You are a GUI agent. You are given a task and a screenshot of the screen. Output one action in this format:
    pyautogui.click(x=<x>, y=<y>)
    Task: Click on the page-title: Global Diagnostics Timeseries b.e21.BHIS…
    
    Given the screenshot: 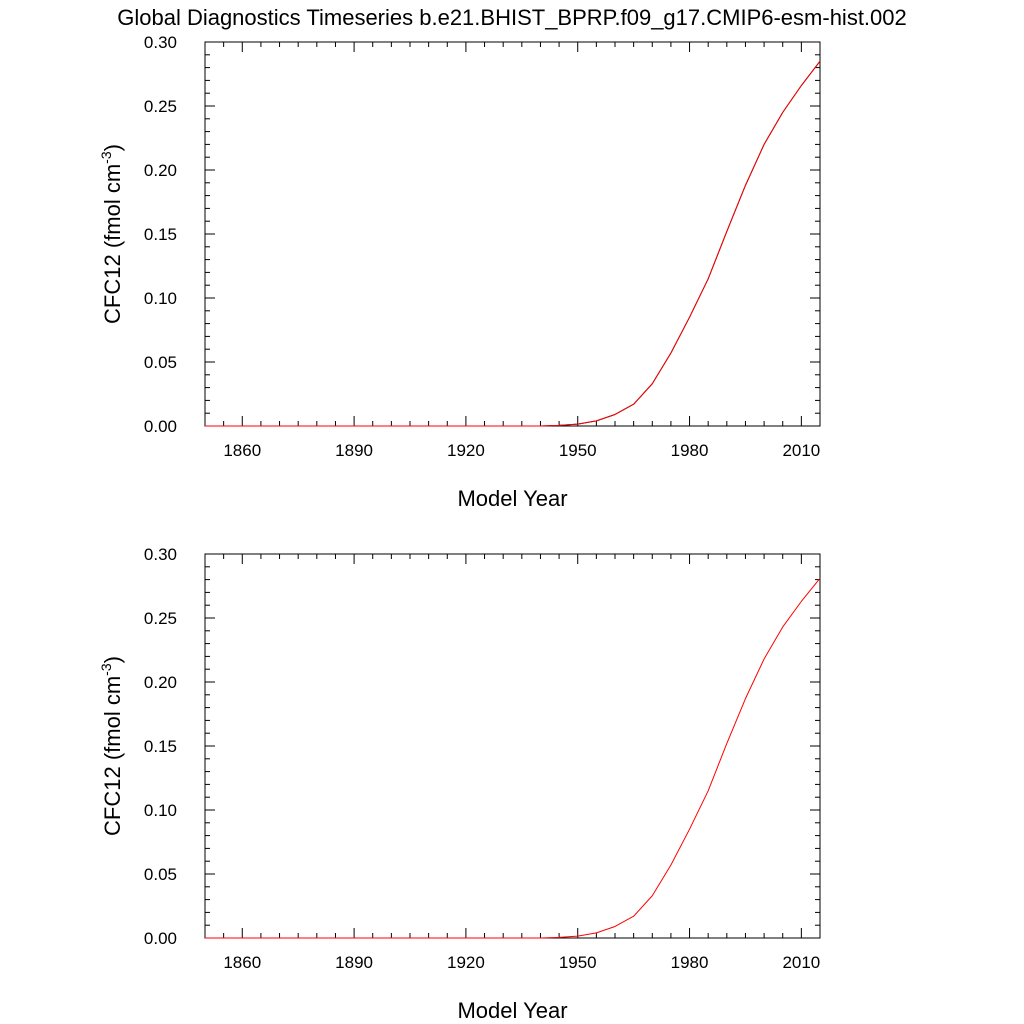 What is the action you would take?
    pyautogui.click(x=512, y=17)
    